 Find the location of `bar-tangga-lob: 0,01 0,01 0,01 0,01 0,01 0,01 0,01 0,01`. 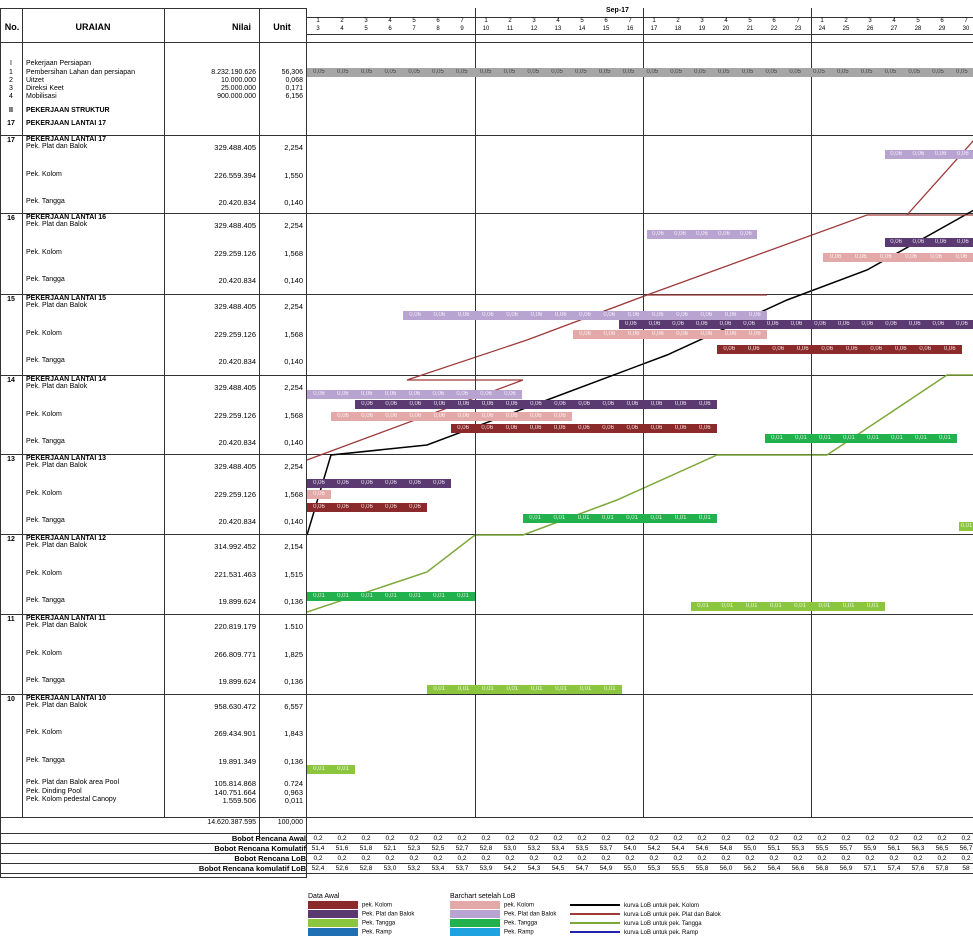

bar-tangga-lob: 0,01 0,01 0,01 0,01 0,01 0,01 0,01 0,01 is located at coordinates (861, 438).